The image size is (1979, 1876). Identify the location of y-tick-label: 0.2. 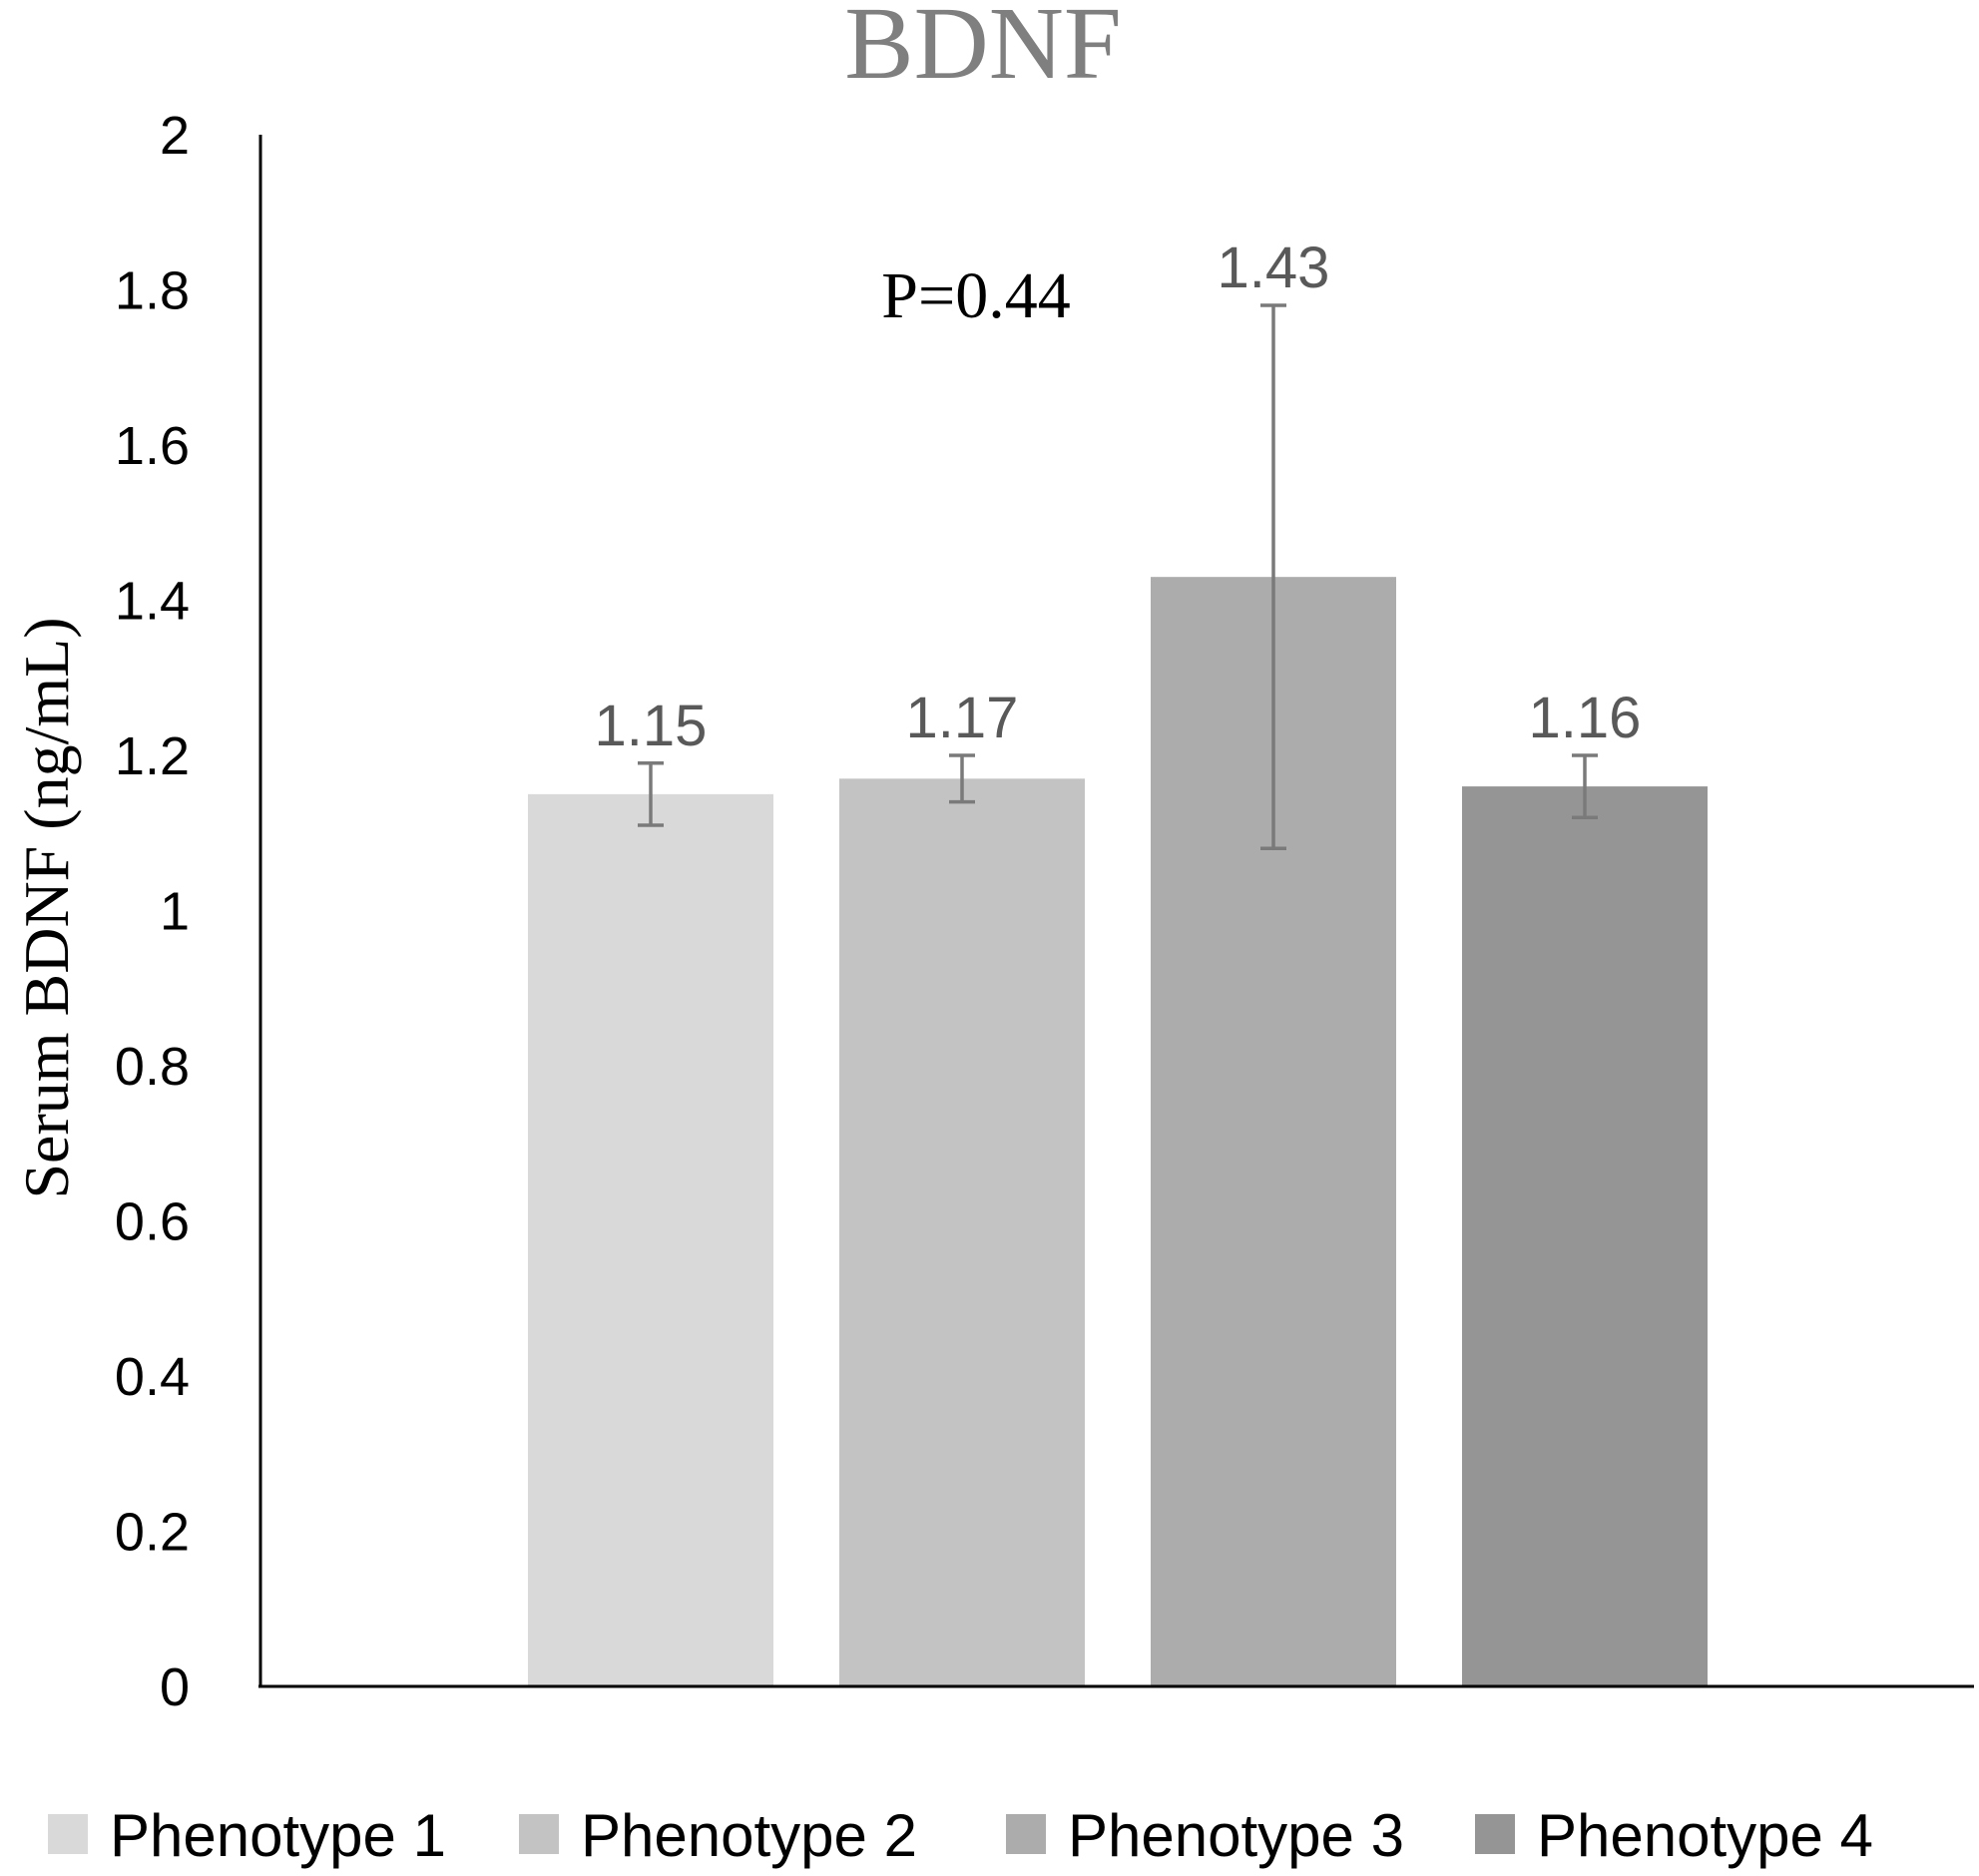
(152, 1533).